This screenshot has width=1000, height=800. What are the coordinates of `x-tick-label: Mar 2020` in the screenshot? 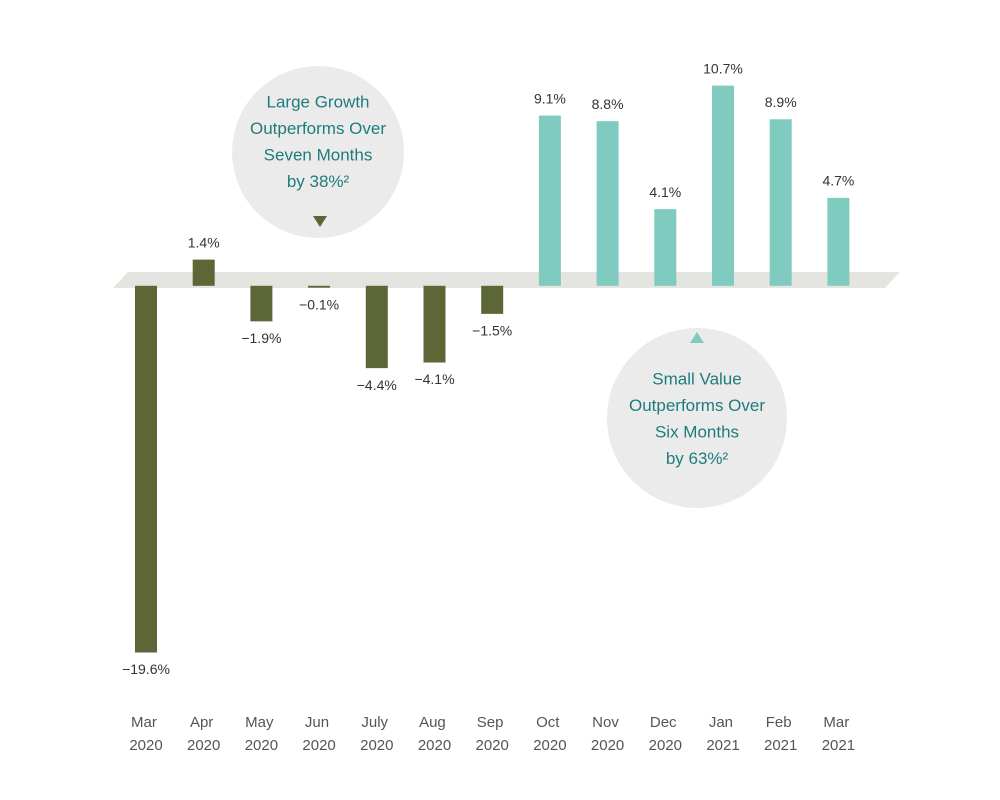 It's located at (145, 734).